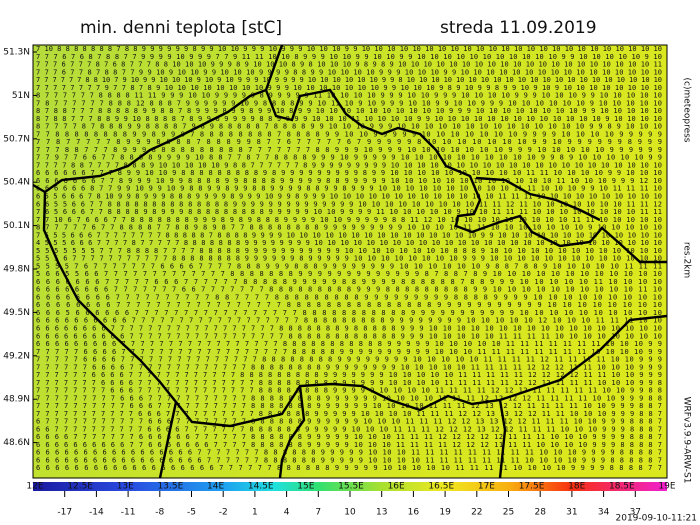  Describe the element at coordinates (486, 487) in the screenshot. I see `longitude-label: 17E` at that location.